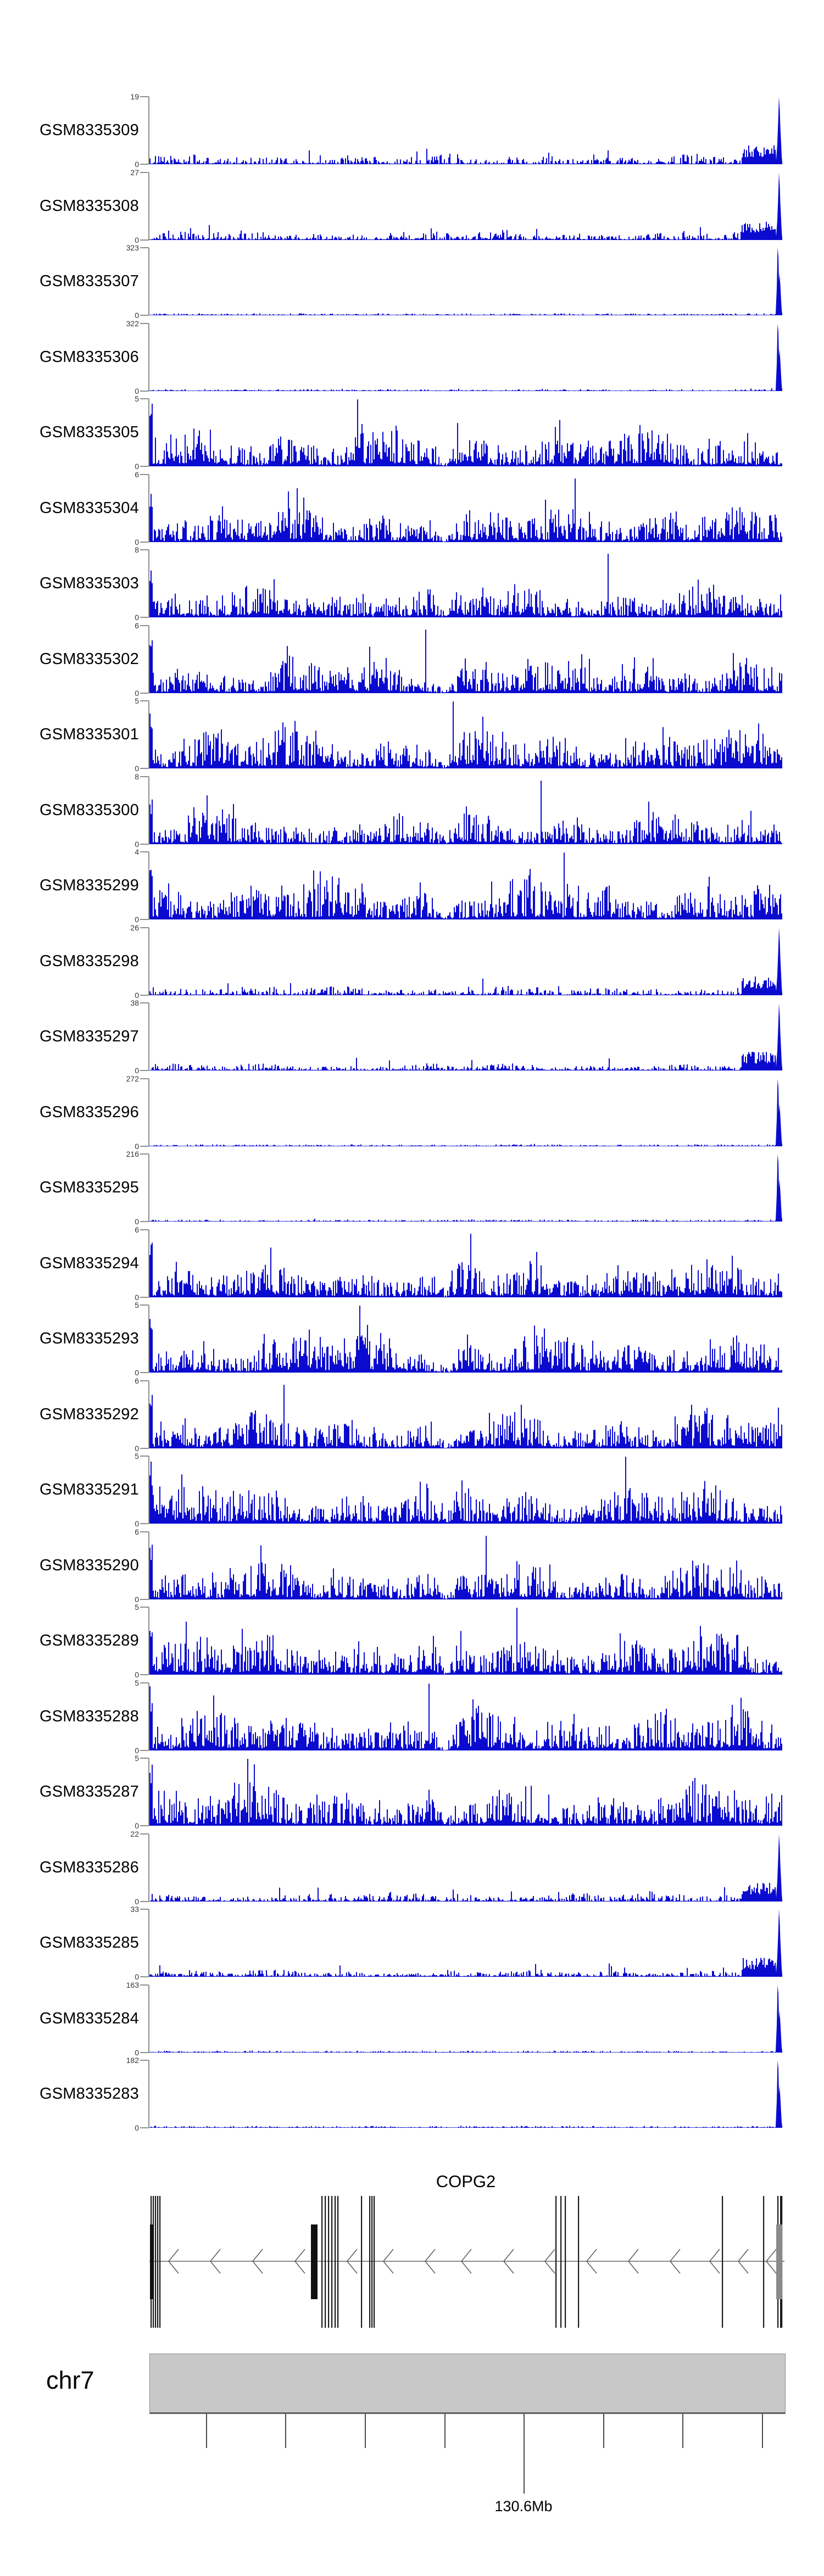 The height and width of the screenshot is (2576, 824). What do you see at coordinates (467, 2262) in the screenshot?
I see `gene-model-track` at bounding box center [467, 2262].